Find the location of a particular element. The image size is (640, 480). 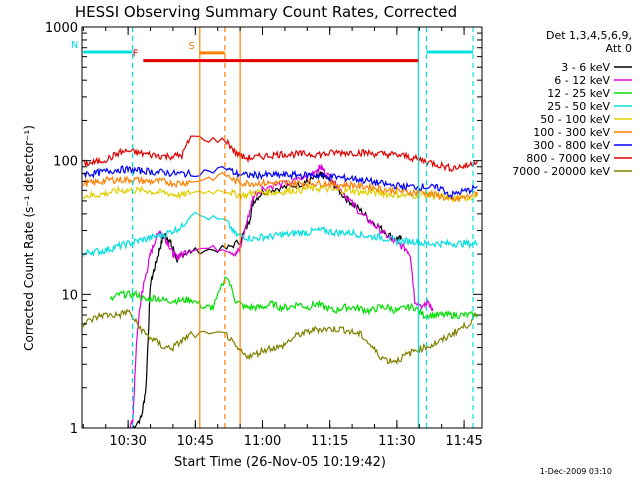

x-tick-label-2: 11:00 is located at coordinates (262, 441).